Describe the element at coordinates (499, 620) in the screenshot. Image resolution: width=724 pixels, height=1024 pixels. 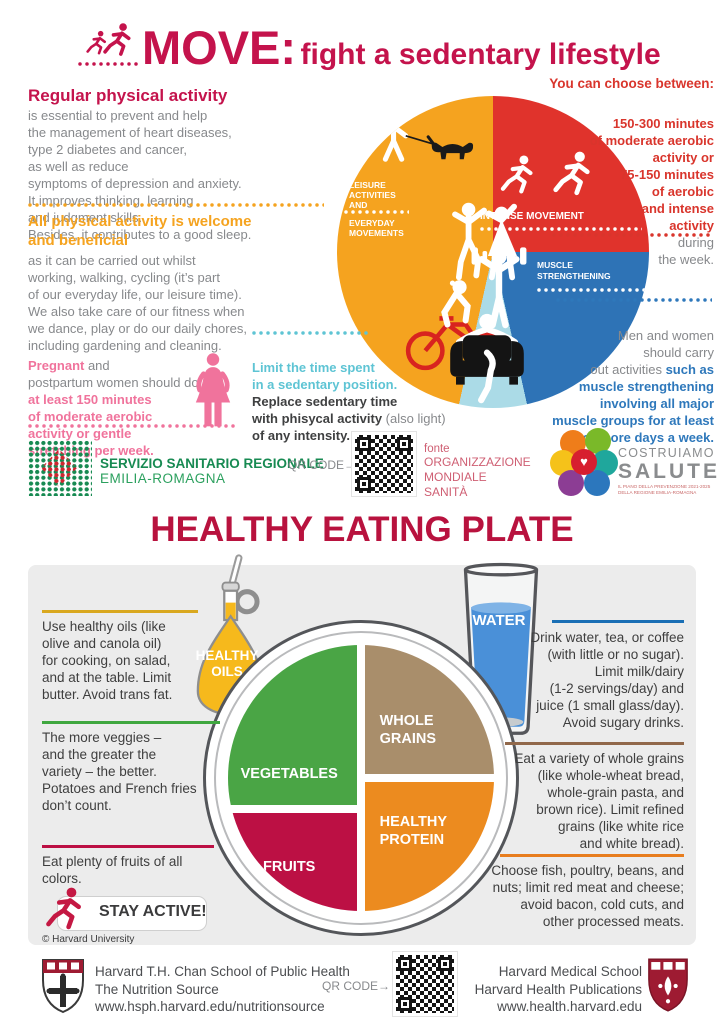
I see `water-label: WATER` at that location.